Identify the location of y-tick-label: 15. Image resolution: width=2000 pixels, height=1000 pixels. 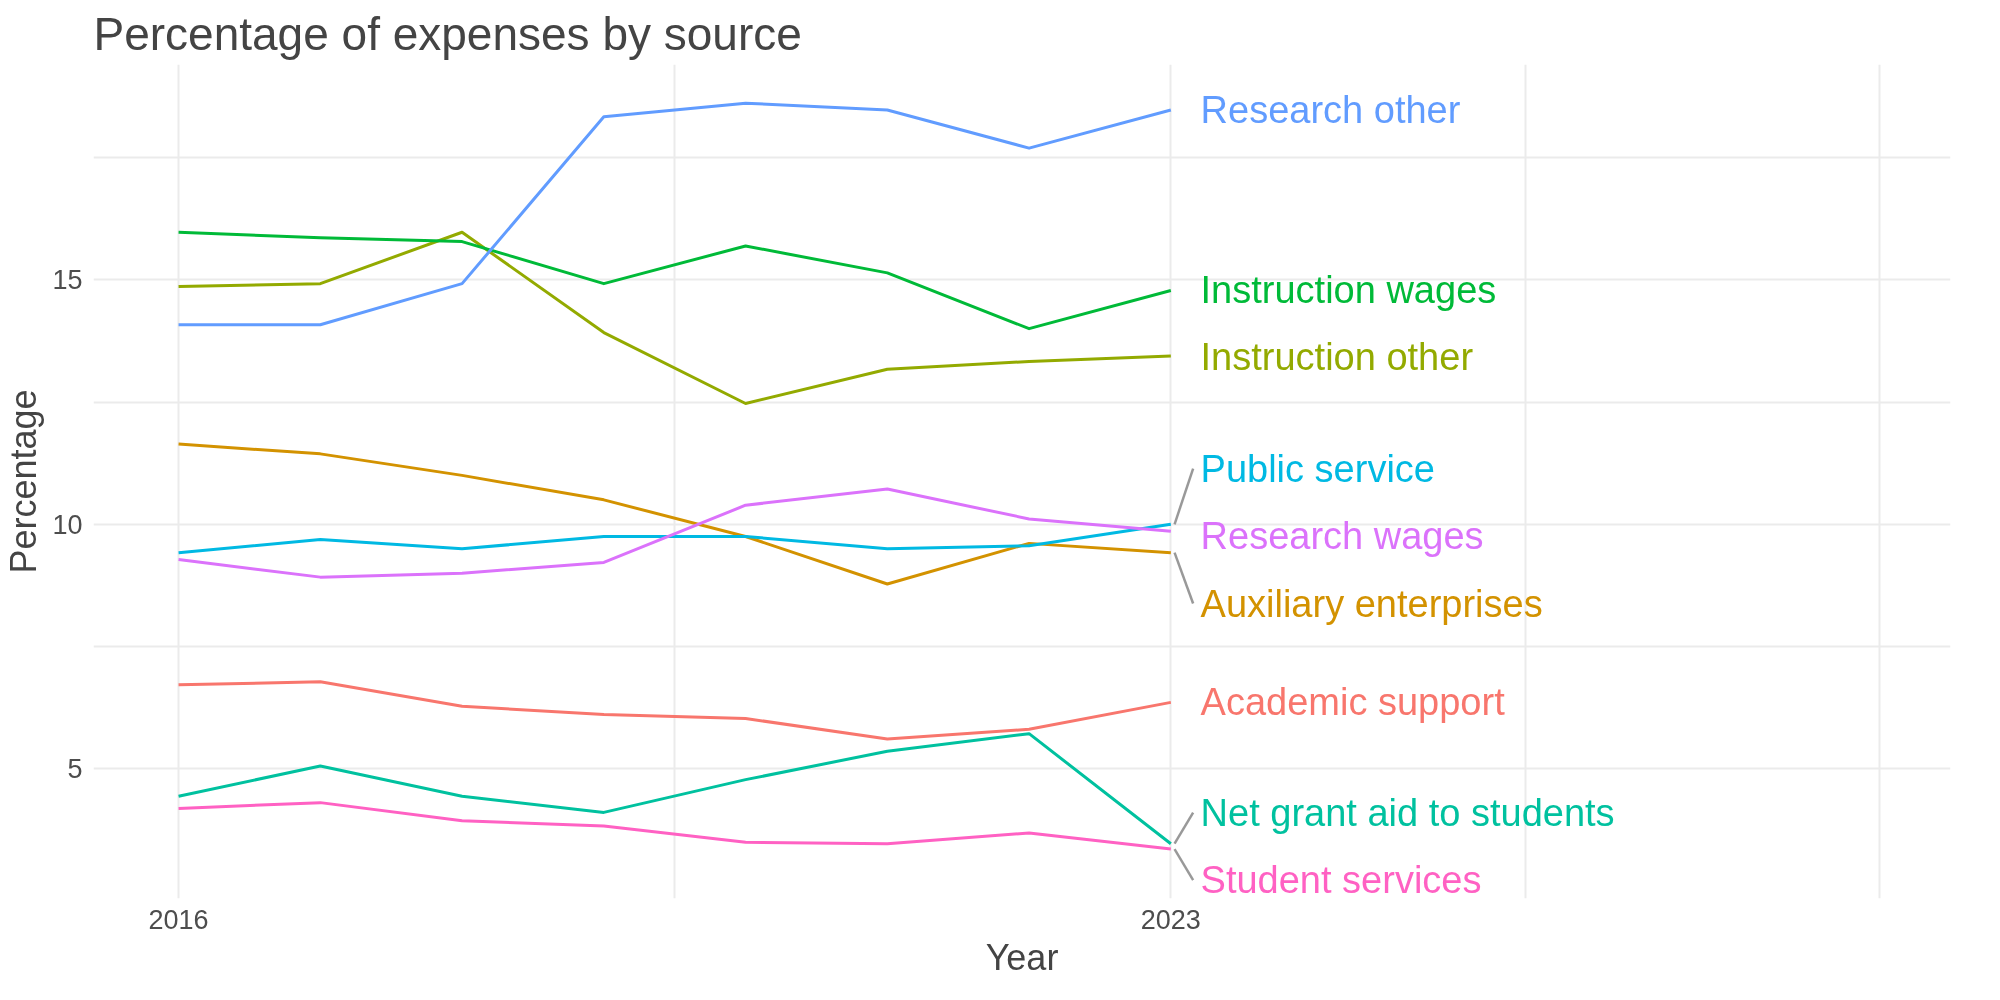
(67, 280).